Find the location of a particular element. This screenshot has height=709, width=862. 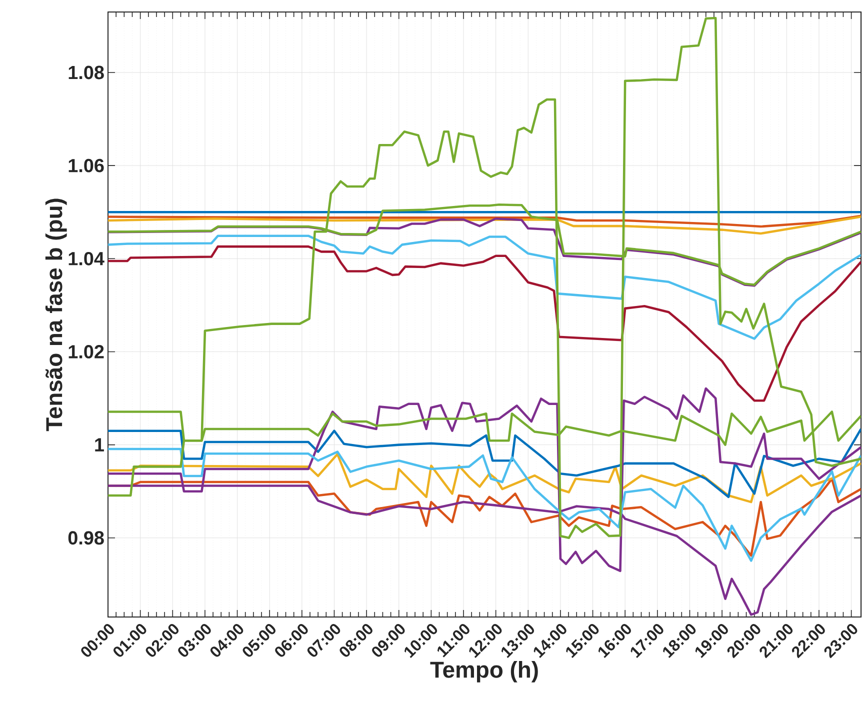

y-tick-label: 0.98 is located at coordinates (86, 538).